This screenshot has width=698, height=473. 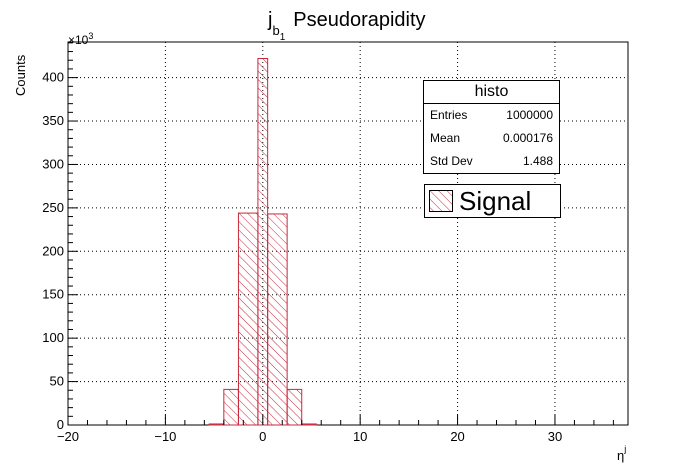 What do you see at coordinates (60, 237) in the screenshot?
I see `y-axis: 0 50 100 150 200 250 300 350 400` at bounding box center [60, 237].